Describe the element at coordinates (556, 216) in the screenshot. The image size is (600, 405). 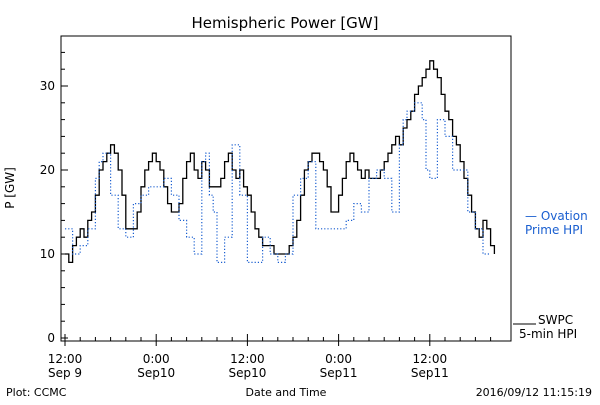
I see `legend-ovation-line1: — Ovation` at that location.